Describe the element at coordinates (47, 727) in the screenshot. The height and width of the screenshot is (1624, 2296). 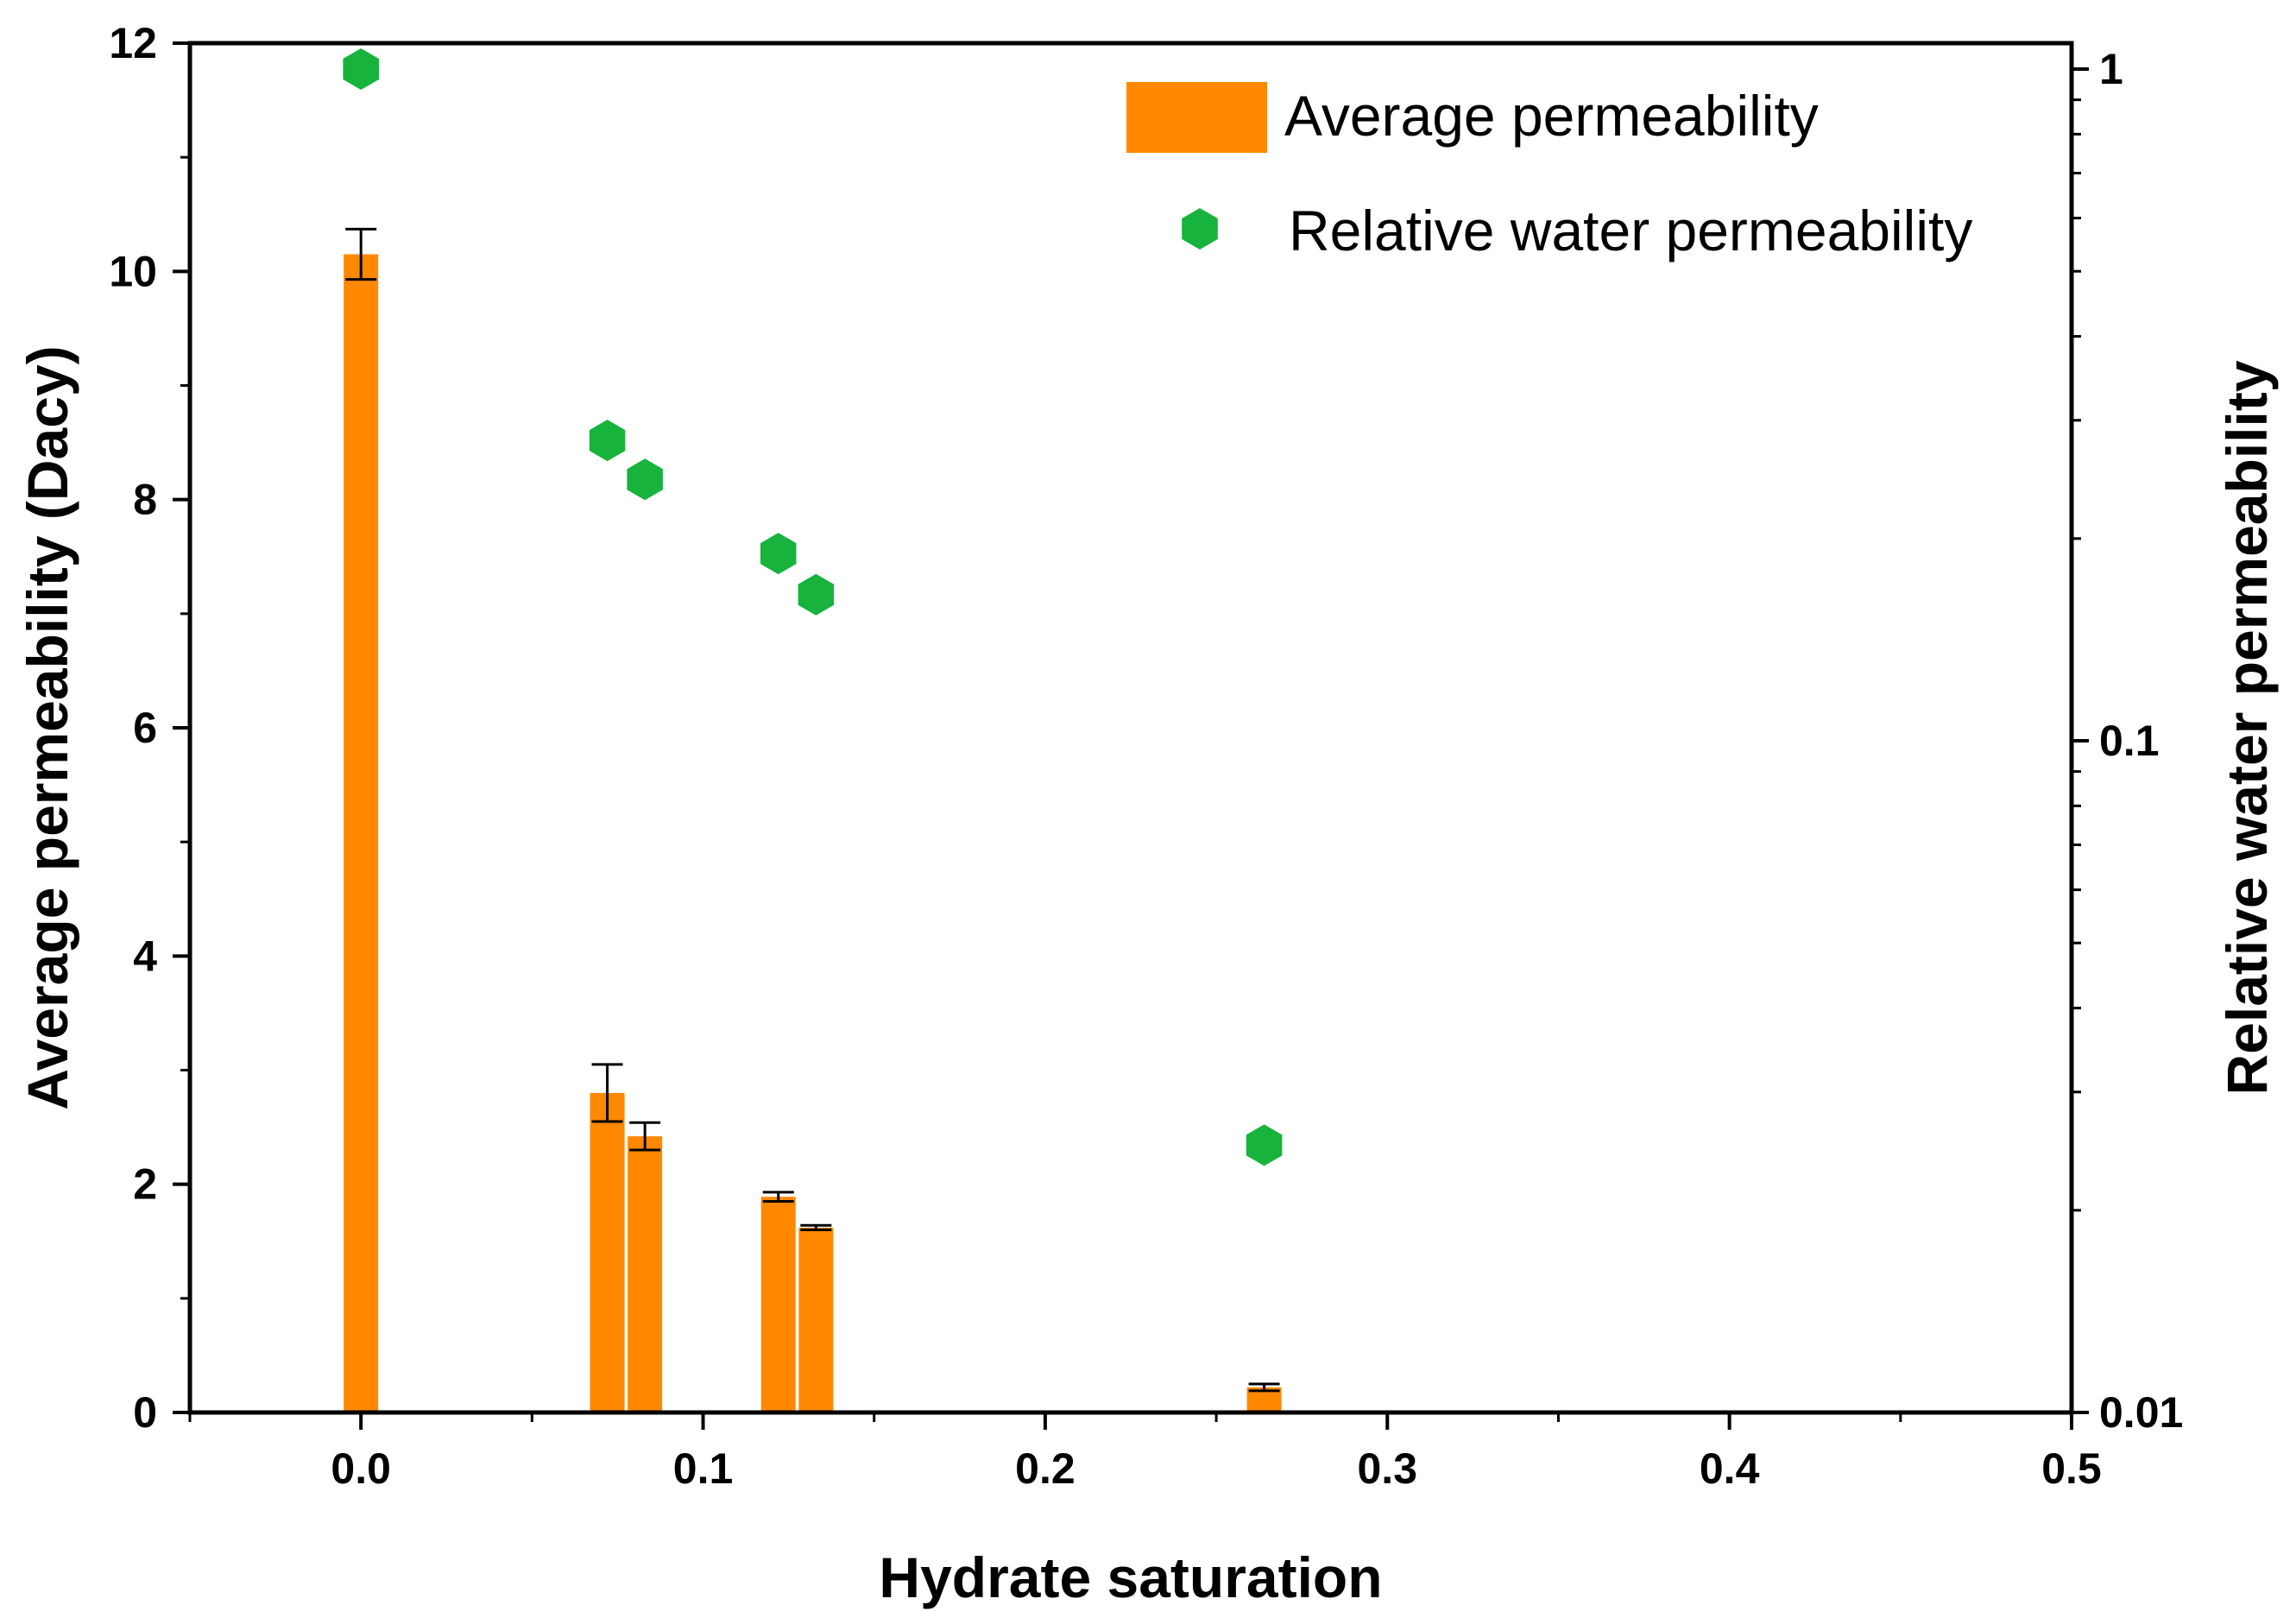
I see `left-y-axis-title: Average permeability (Dacy)` at that location.